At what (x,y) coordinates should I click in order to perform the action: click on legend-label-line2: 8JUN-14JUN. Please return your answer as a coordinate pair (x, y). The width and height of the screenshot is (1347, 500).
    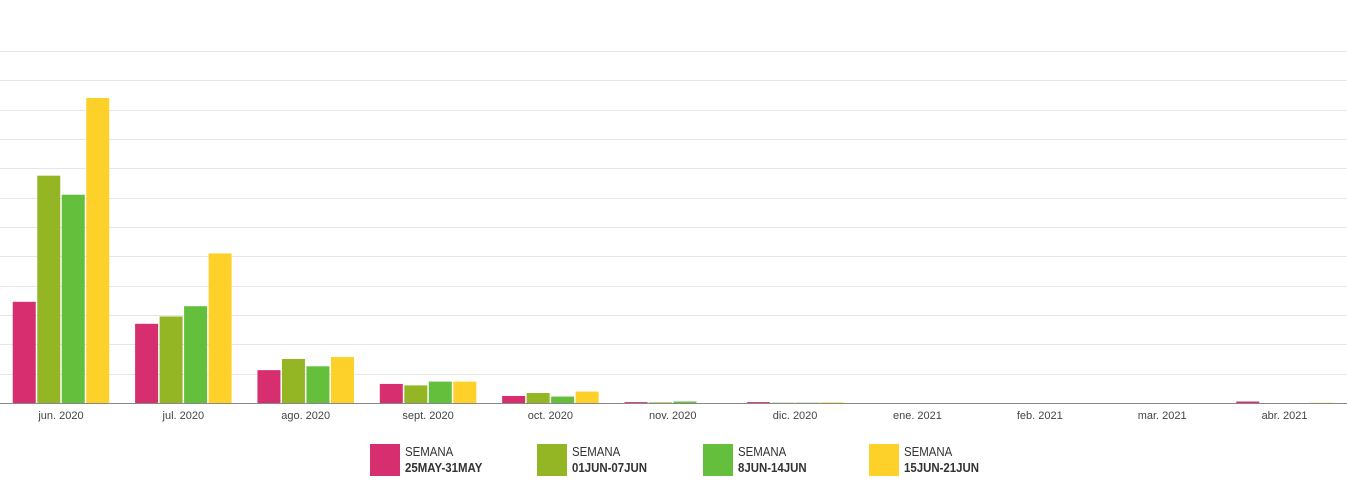
    Looking at the image, I should click on (772, 467).